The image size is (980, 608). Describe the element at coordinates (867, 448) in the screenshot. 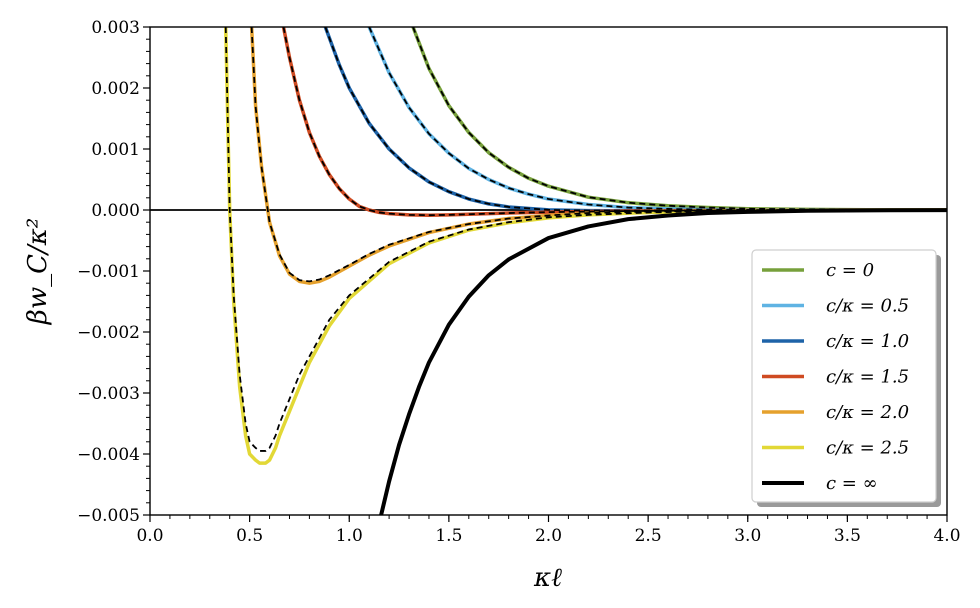

I see `legend-label-5: c/κ = 2.5` at that location.